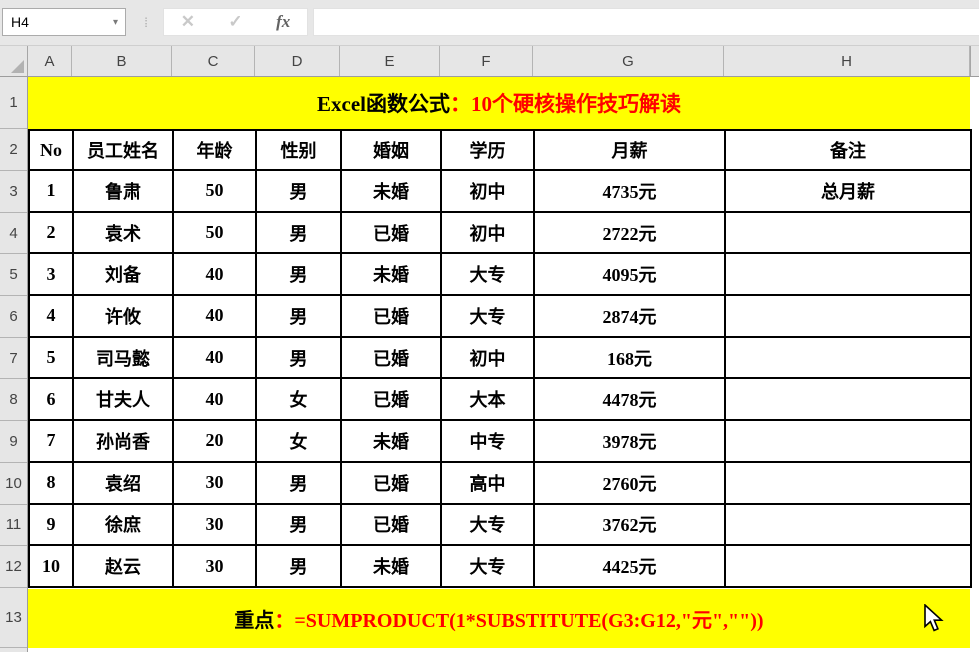 The image size is (979, 652). What do you see at coordinates (235, 21) in the screenshot?
I see `enter-icon: ✓` at bounding box center [235, 21].